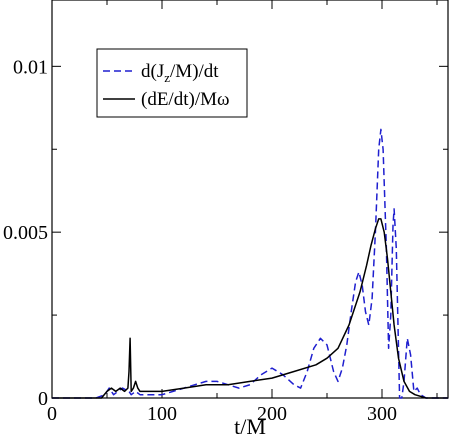  What do you see at coordinates (272, 414) in the screenshot?
I see `x-tick-label: 200` at bounding box center [272, 414].